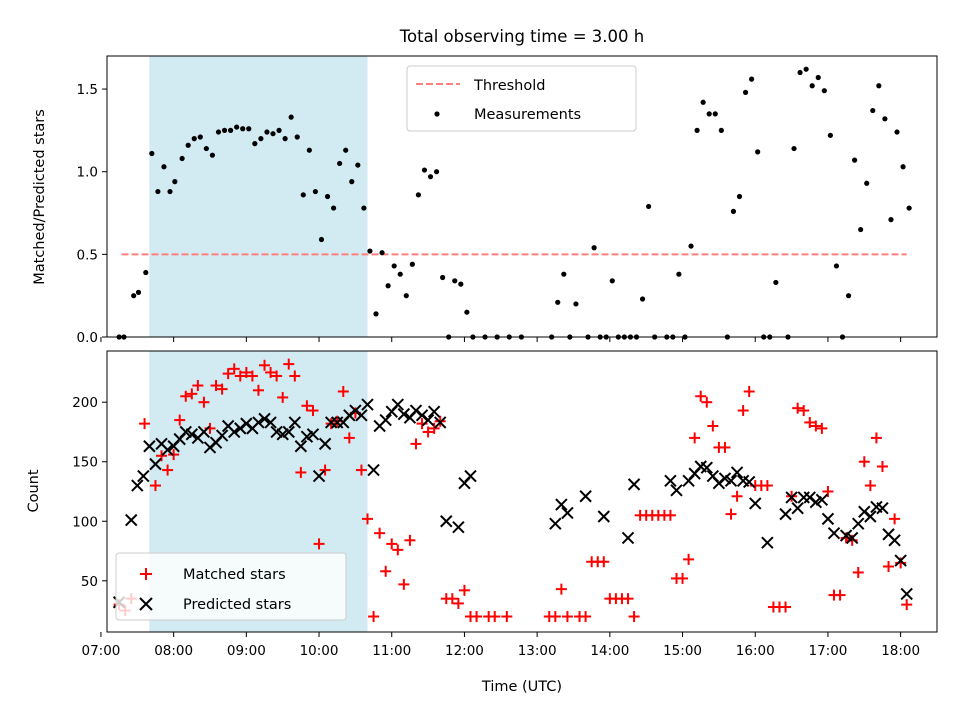 The image size is (960, 720). What do you see at coordinates (92, 214) in the screenshot?
I see `top-y-ticks: 0.0 0.5 1.0 1.5` at bounding box center [92, 214].